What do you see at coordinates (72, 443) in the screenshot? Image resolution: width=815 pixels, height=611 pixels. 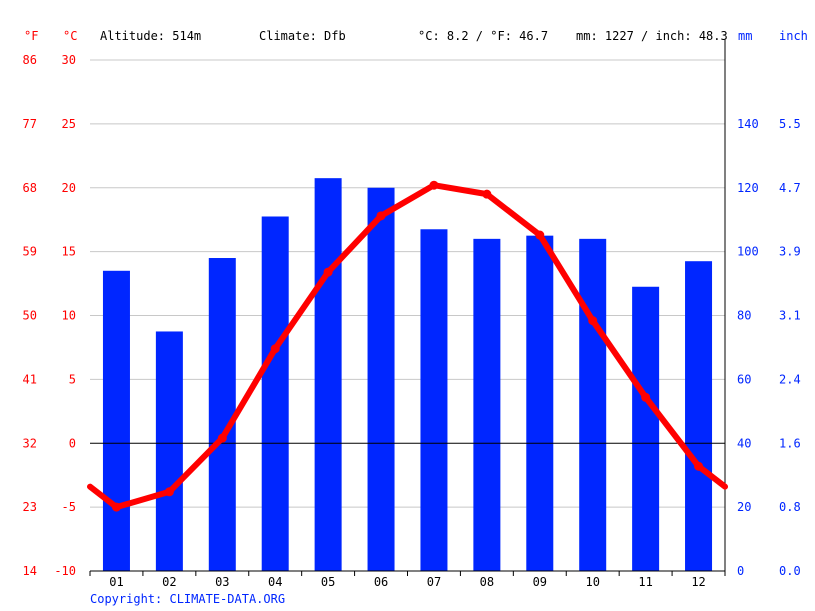 I see `celsius-tick-label: 0` at bounding box center [72, 443].